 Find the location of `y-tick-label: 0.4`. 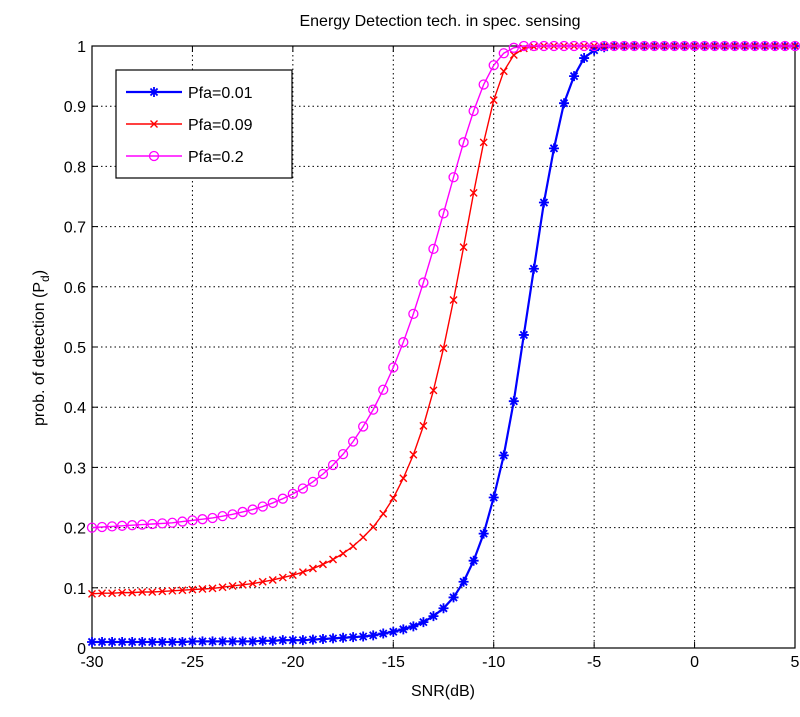

y-tick-label: 0.4 is located at coordinates (75, 408).